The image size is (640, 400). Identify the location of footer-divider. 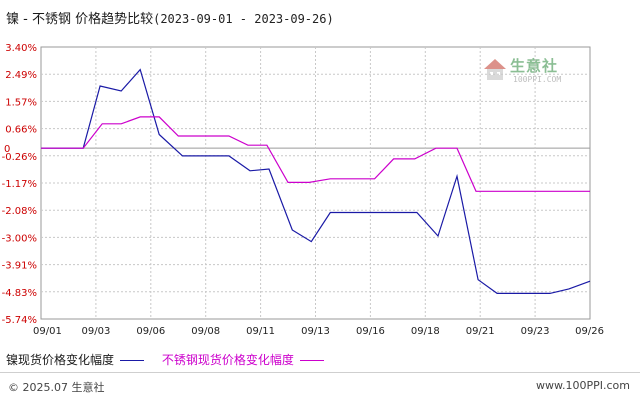
(320, 372).